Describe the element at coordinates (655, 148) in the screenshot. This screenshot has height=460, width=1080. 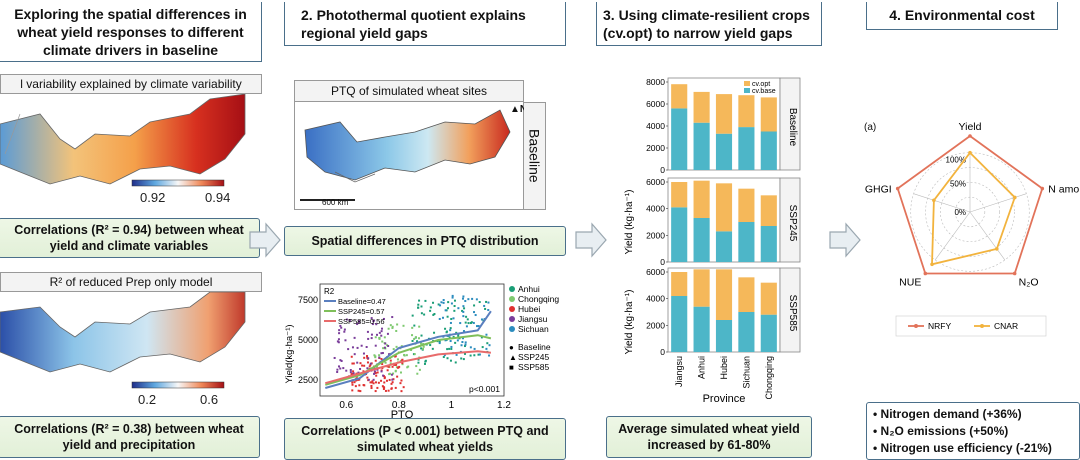
I see `bar-ytick: 2000` at that location.